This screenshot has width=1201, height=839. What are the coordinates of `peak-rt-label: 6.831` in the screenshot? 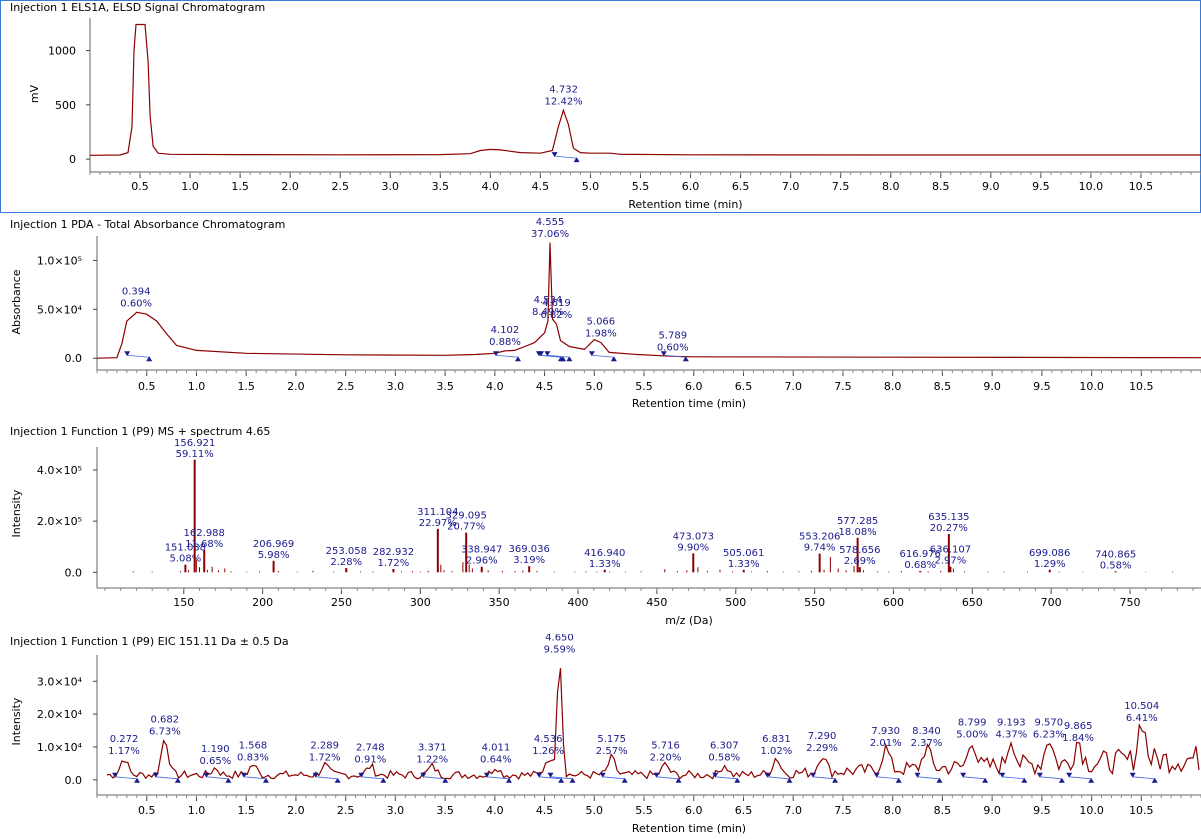 It's located at (776, 739).